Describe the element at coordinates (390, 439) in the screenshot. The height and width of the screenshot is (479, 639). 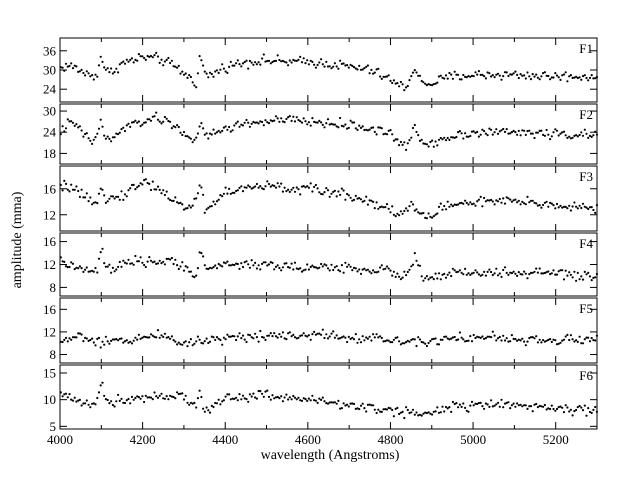
I see `x-tick-label: 4800` at that location.